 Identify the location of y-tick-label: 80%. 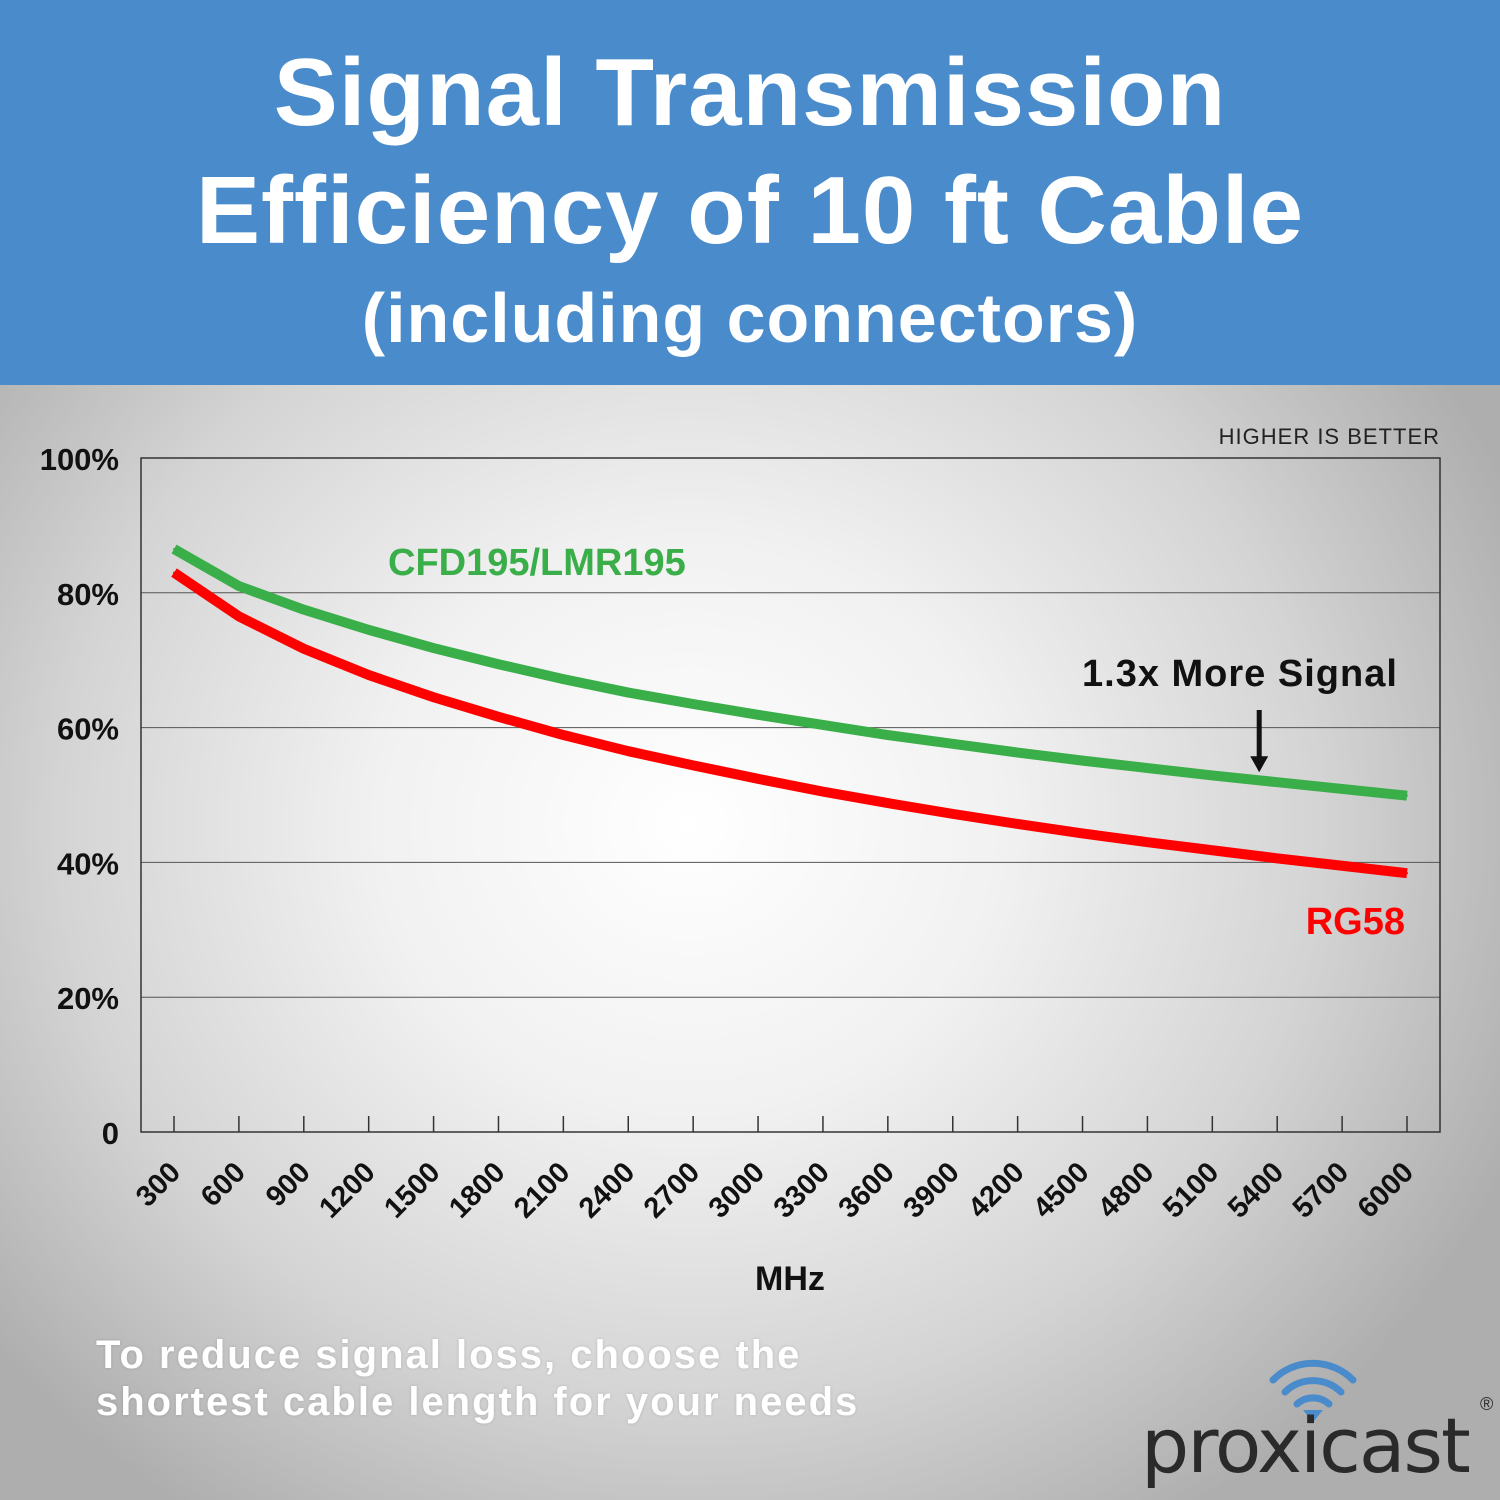
(88, 594).